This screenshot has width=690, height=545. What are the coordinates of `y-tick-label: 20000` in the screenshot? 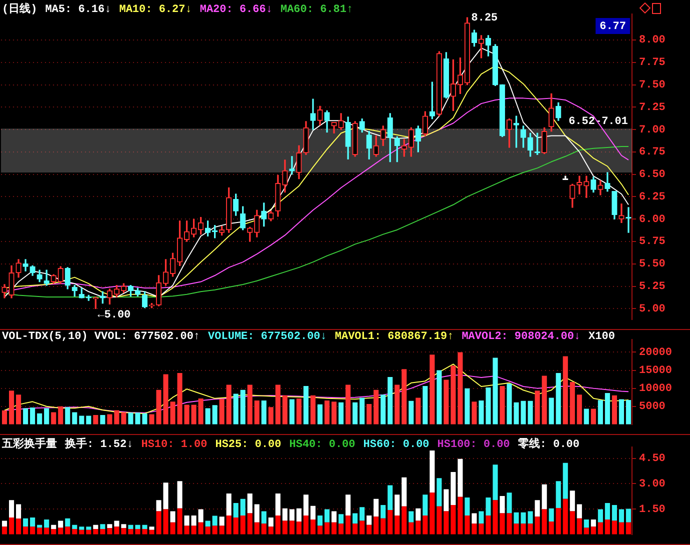 It's located at (655, 352).